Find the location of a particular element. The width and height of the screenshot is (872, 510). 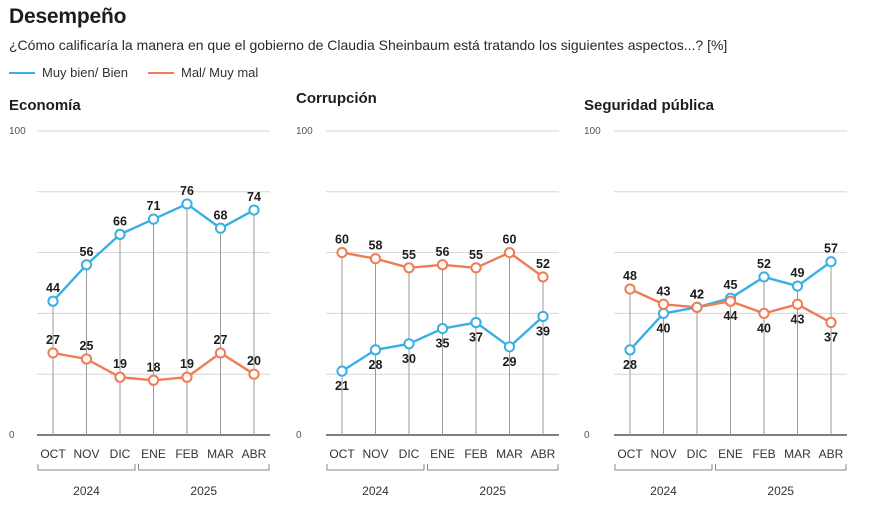

data-label: 45 is located at coordinates (731, 285).